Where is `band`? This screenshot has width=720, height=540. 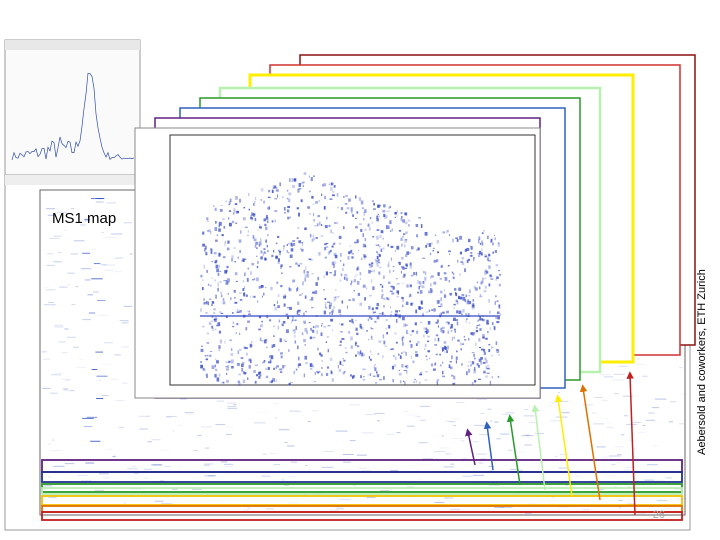
band is located at coordinates (362, 500).